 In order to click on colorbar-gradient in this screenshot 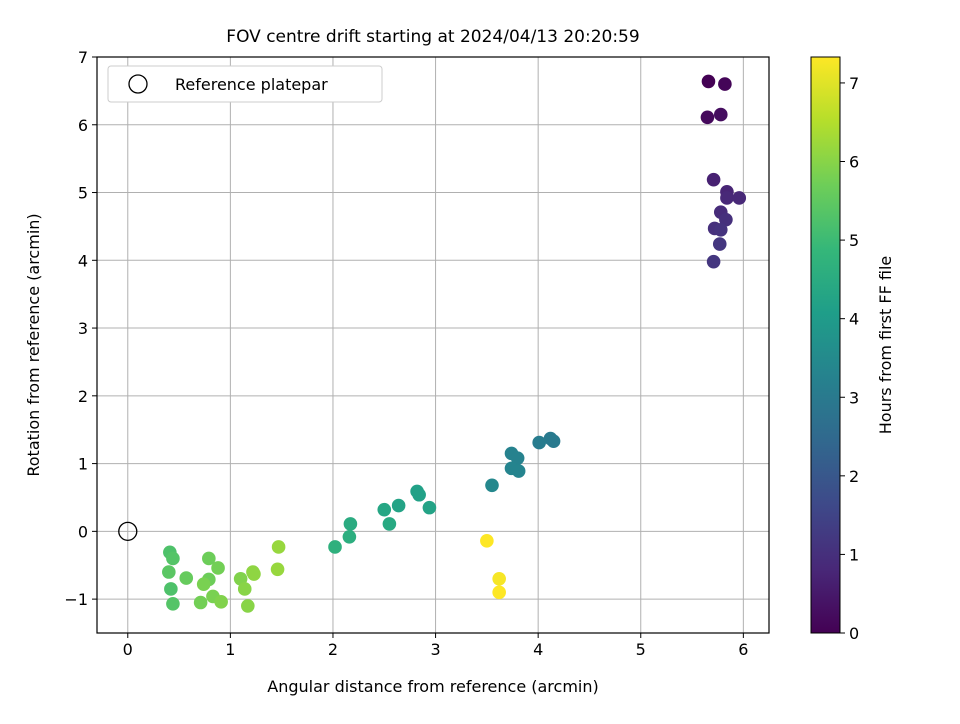, I will do `click(825, 345)`.